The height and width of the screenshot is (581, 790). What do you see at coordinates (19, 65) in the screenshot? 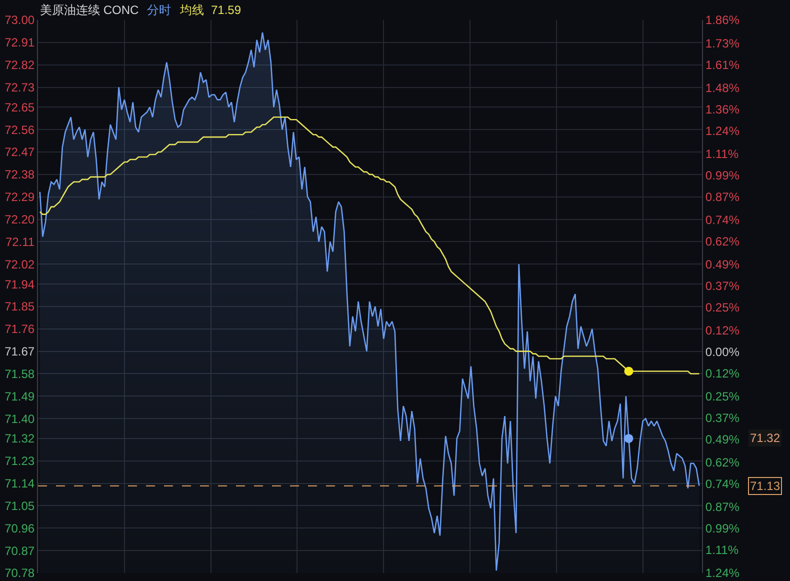
I see `y-tick-label: 72.82` at bounding box center [19, 65].